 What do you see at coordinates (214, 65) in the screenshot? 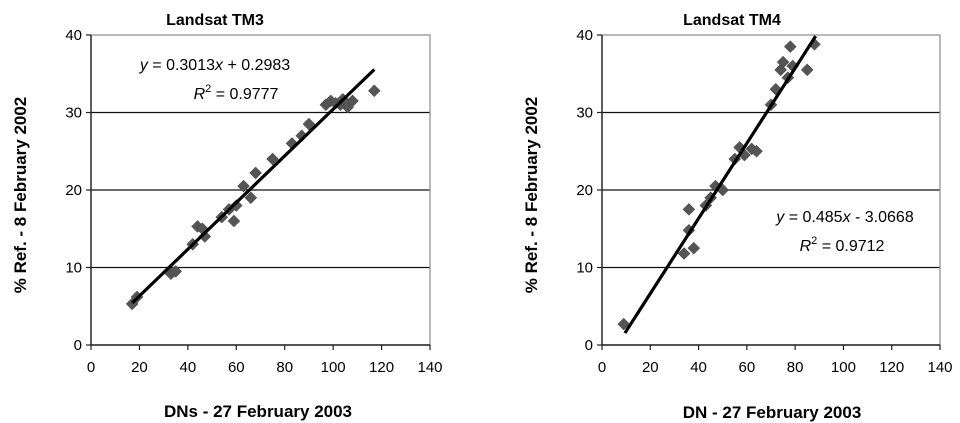
I see `regression-equation: y = 0.3013x + 0.2983` at bounding box center [214, 65].